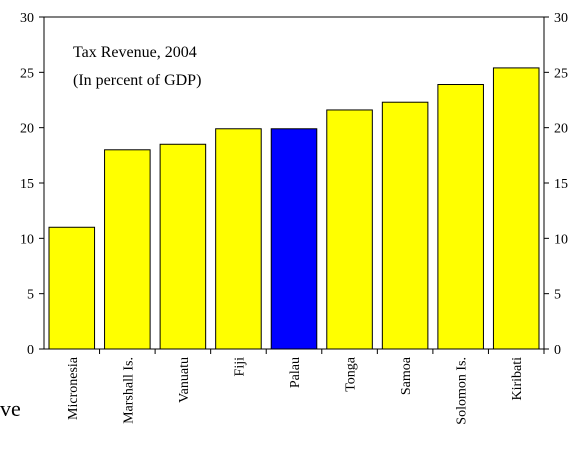  Describe the element at coordinates (238, 239) in the screenshot. I see `bar-fiji` at that location.